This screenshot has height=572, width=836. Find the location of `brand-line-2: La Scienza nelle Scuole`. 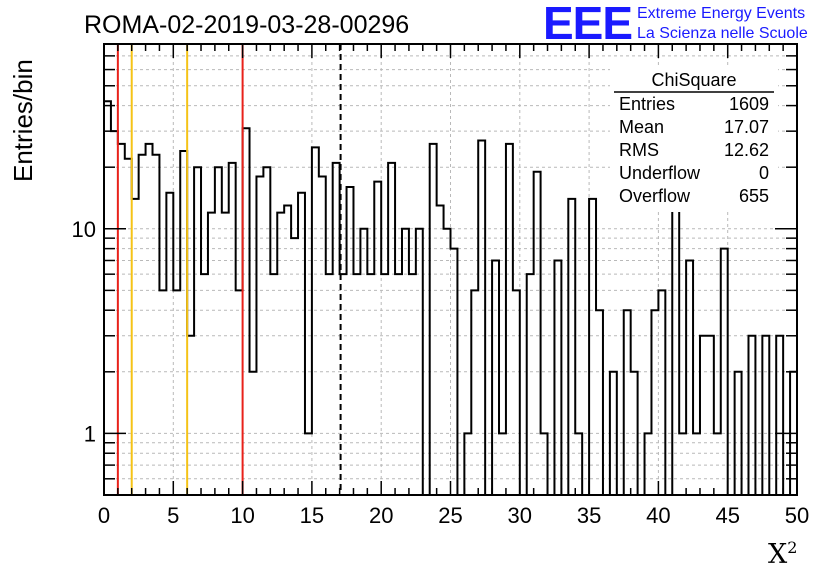

brand-line-2: La Scienza nelle Scuole is located at coordinates (722, 33).